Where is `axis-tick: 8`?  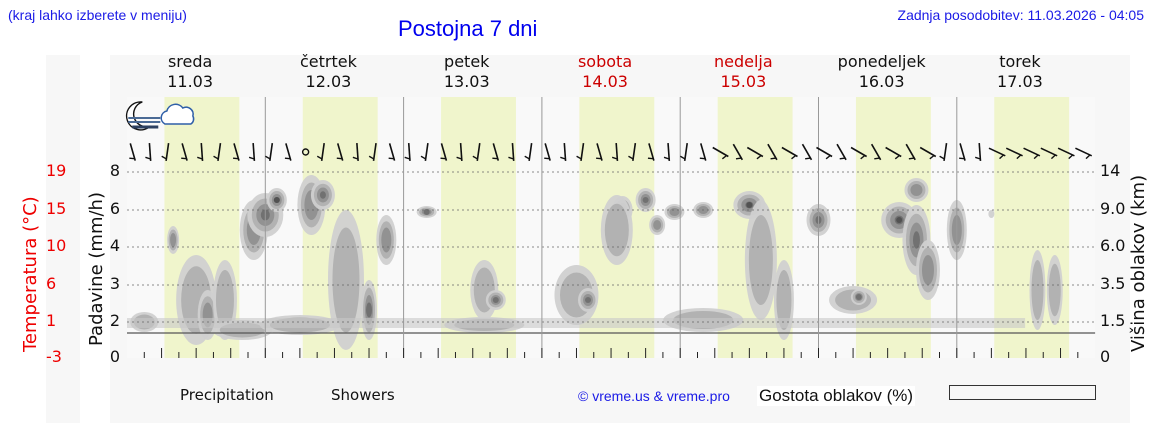
axis-tick: 8 is located at coordinates (114, 170).